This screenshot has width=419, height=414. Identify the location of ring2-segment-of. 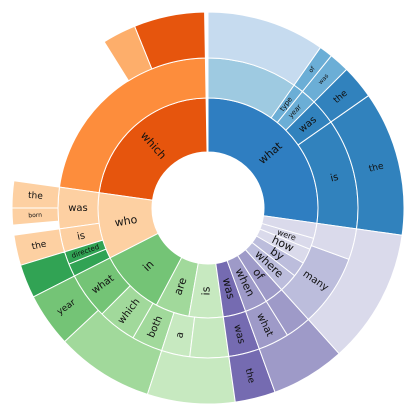
(313, 69).